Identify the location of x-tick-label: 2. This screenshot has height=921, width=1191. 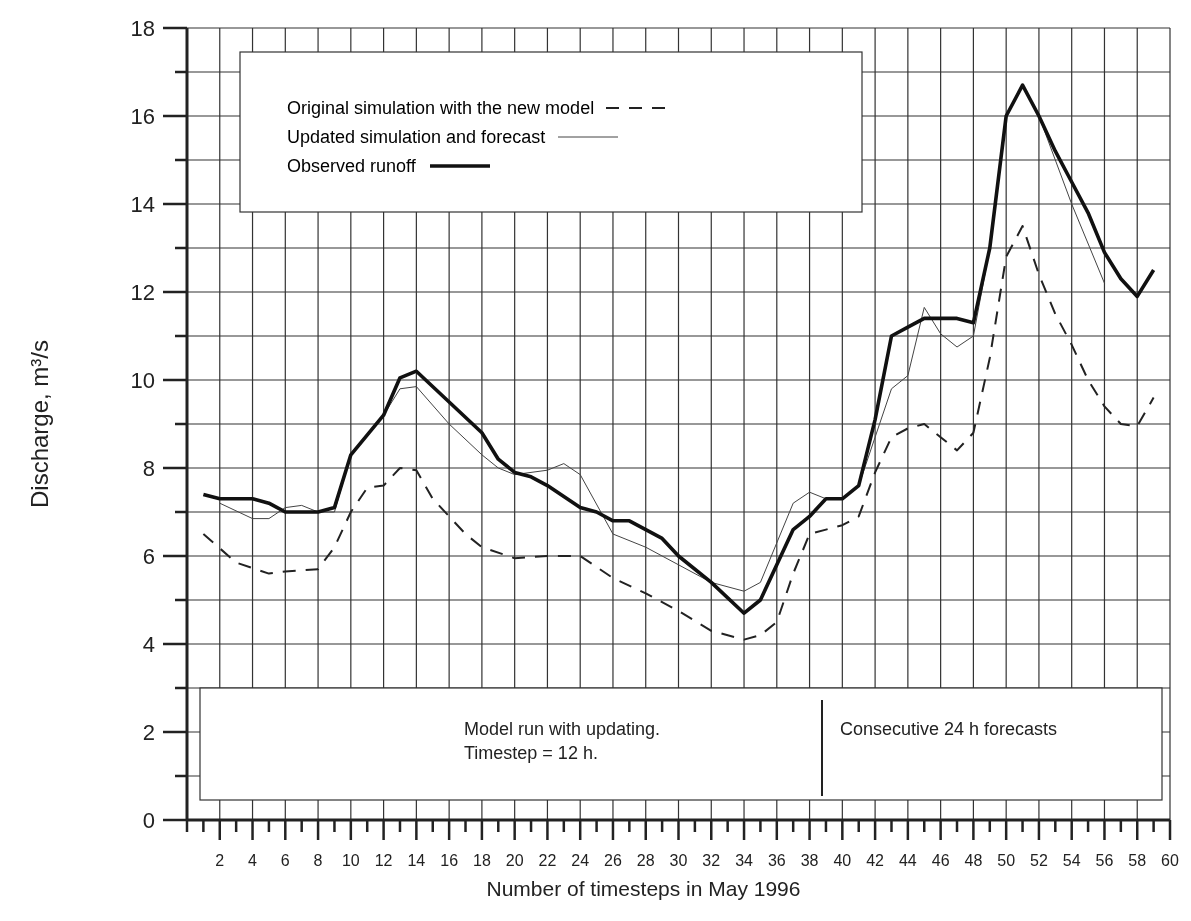
(220, 860).